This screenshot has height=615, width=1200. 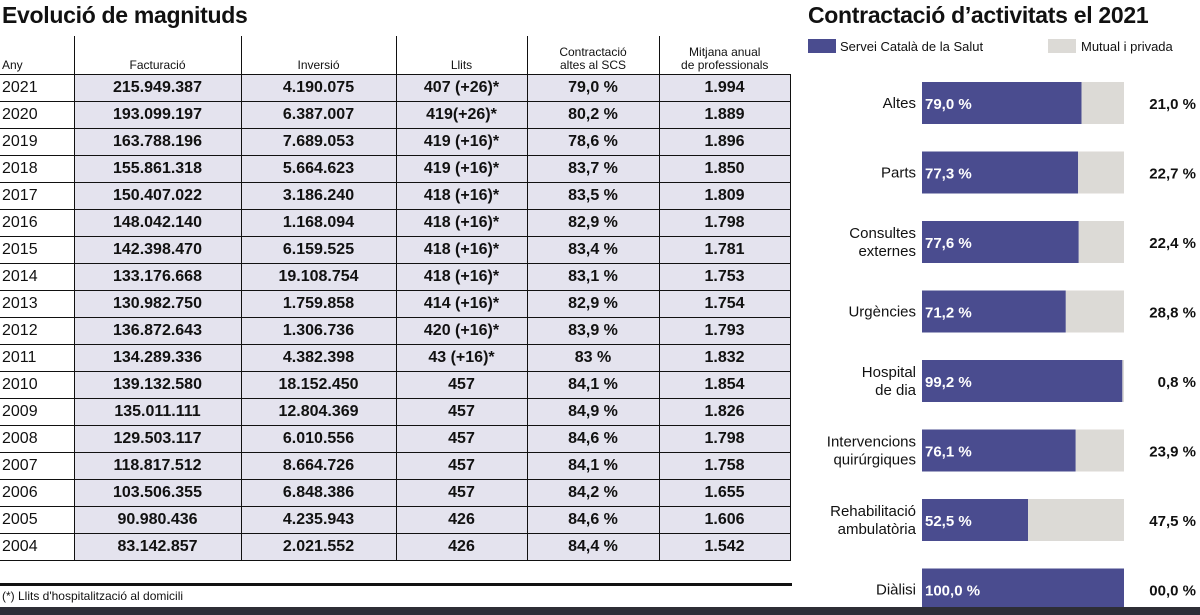 What do you see at coordinates (1172, 591) in the screenshot?
I see `value-label-mutual: 00,0 %` at bounding box center [1172, 591].